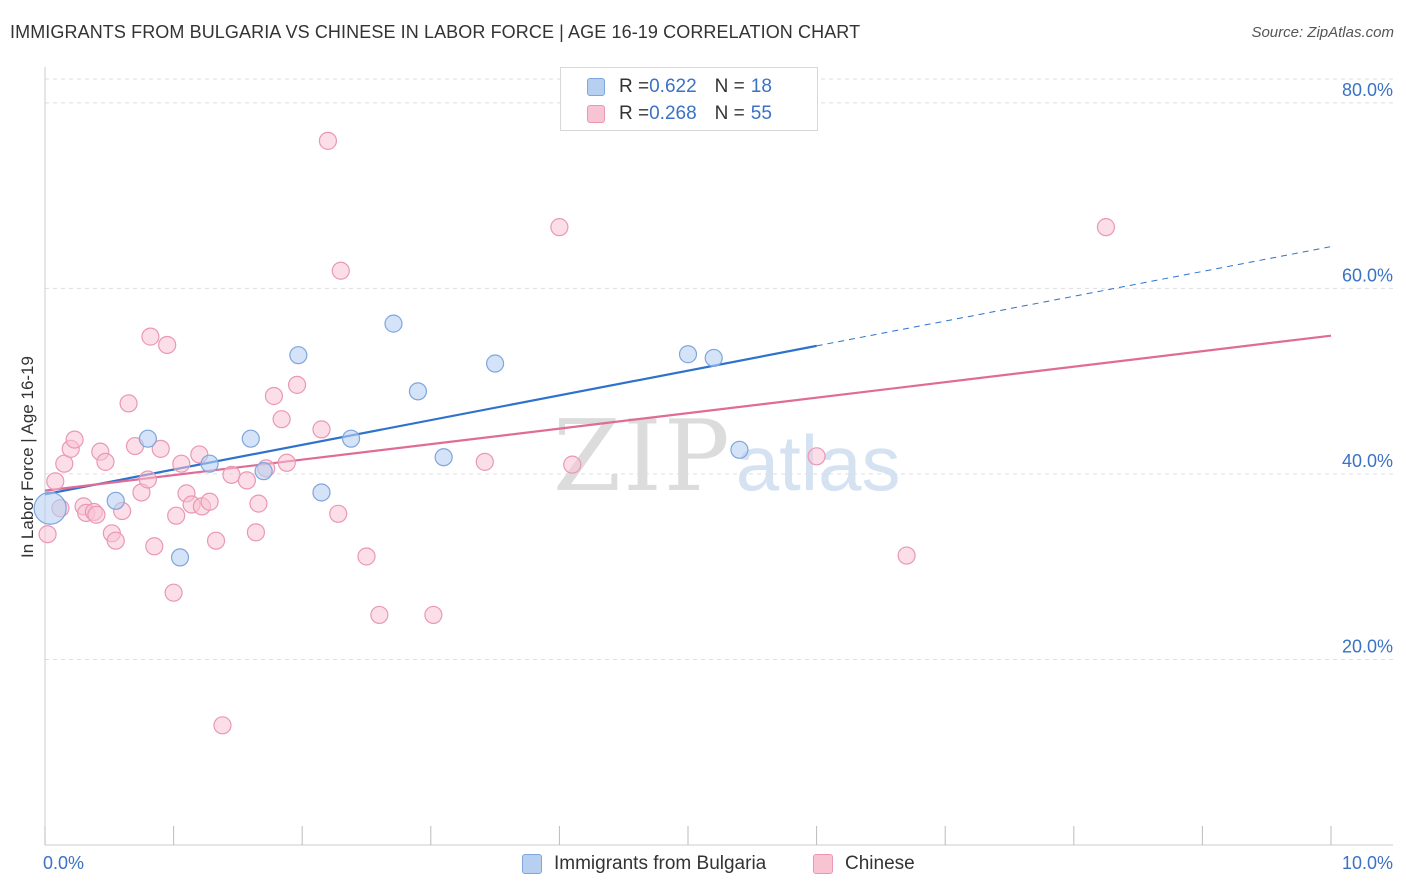  Describe the element at coordinates (673, 113) in the screenshot. I see `legend-r-value: 0.268` at that location.